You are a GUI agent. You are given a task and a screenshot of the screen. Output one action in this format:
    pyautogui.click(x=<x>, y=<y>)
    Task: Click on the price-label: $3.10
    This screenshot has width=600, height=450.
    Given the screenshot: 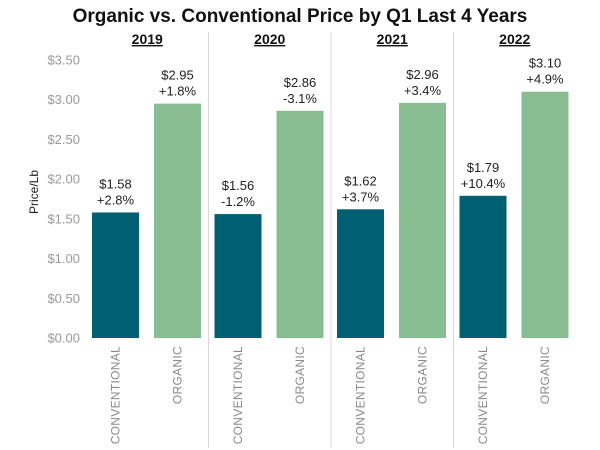 What is the action you would take?
    pyautogui.click(x=545, y=63)
    